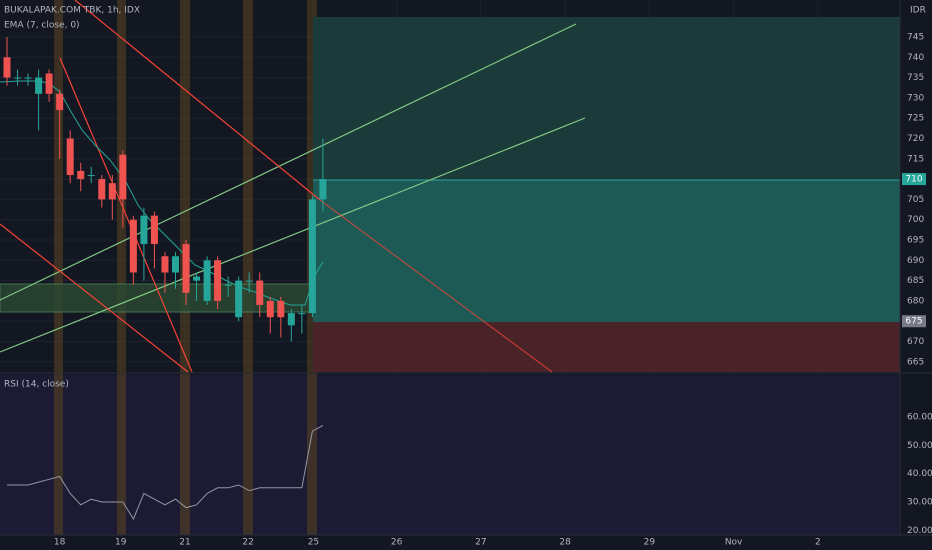 This screenshot has height=550, width=932. Describe the element at coordinates (184, 543) in the screenshot. I see `x-tick-label: 21` at that location.